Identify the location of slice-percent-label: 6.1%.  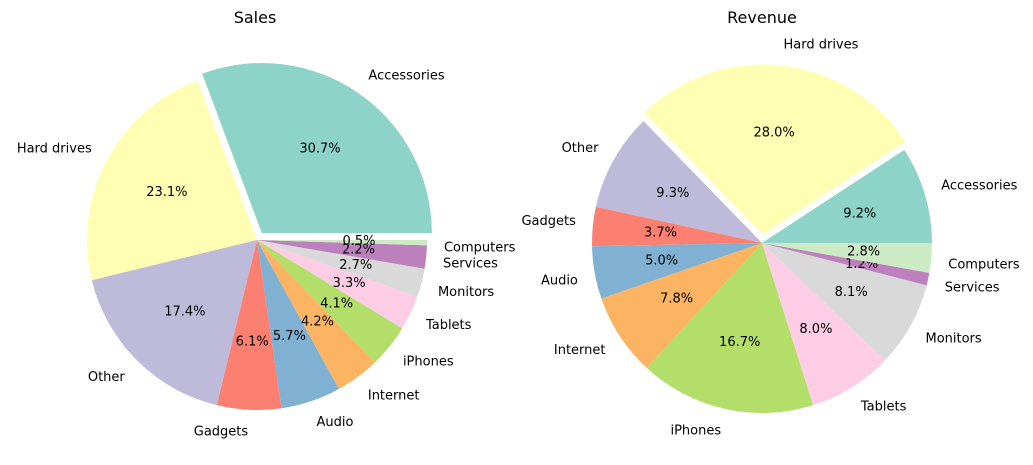
(252, 341).